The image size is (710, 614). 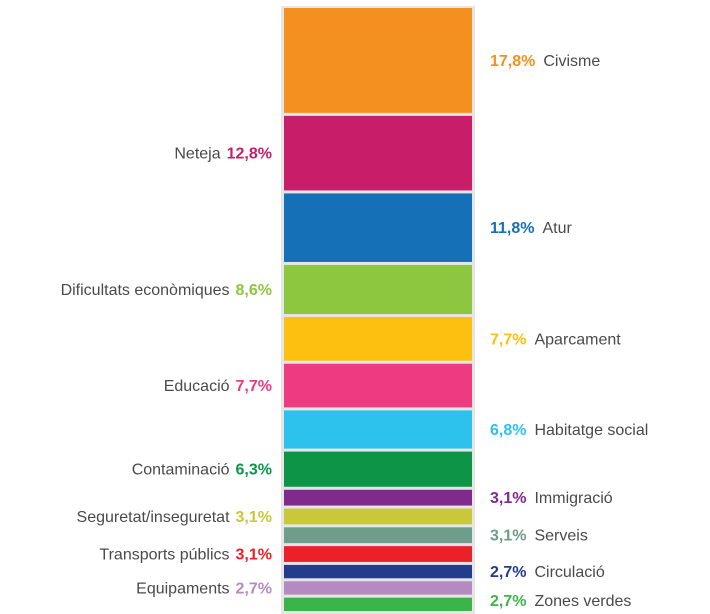 I want to click on segment-label: 17,8% Civisme, so click(x=545, y=61).